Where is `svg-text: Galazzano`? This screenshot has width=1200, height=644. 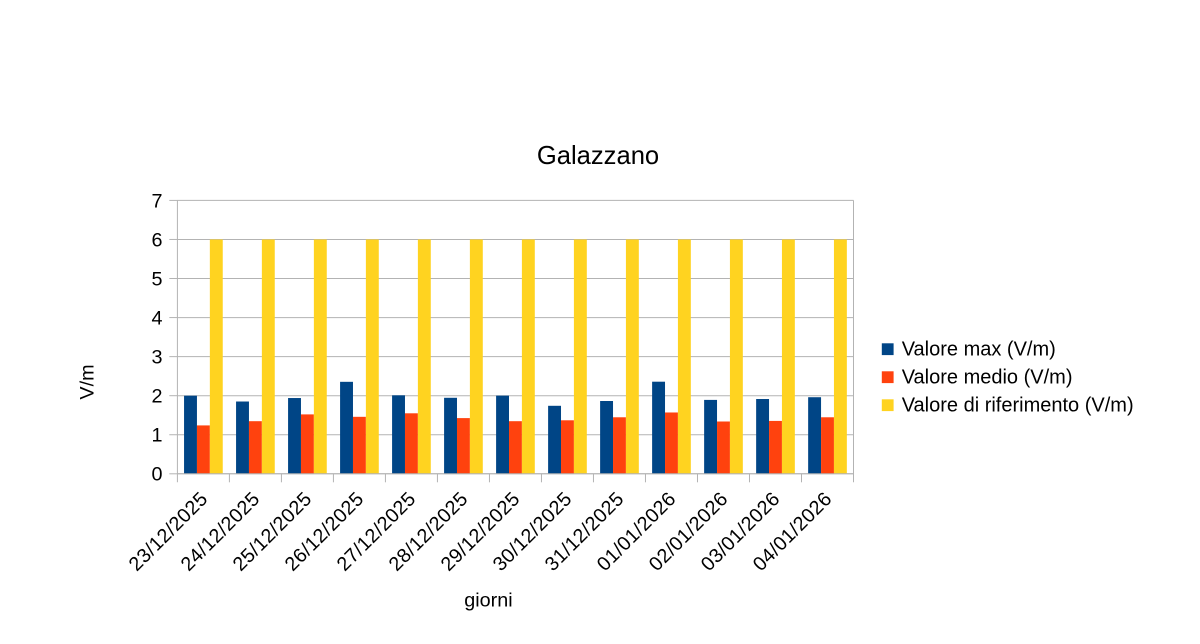
svg-text: Galazzano is located at coordinates (598, 156).